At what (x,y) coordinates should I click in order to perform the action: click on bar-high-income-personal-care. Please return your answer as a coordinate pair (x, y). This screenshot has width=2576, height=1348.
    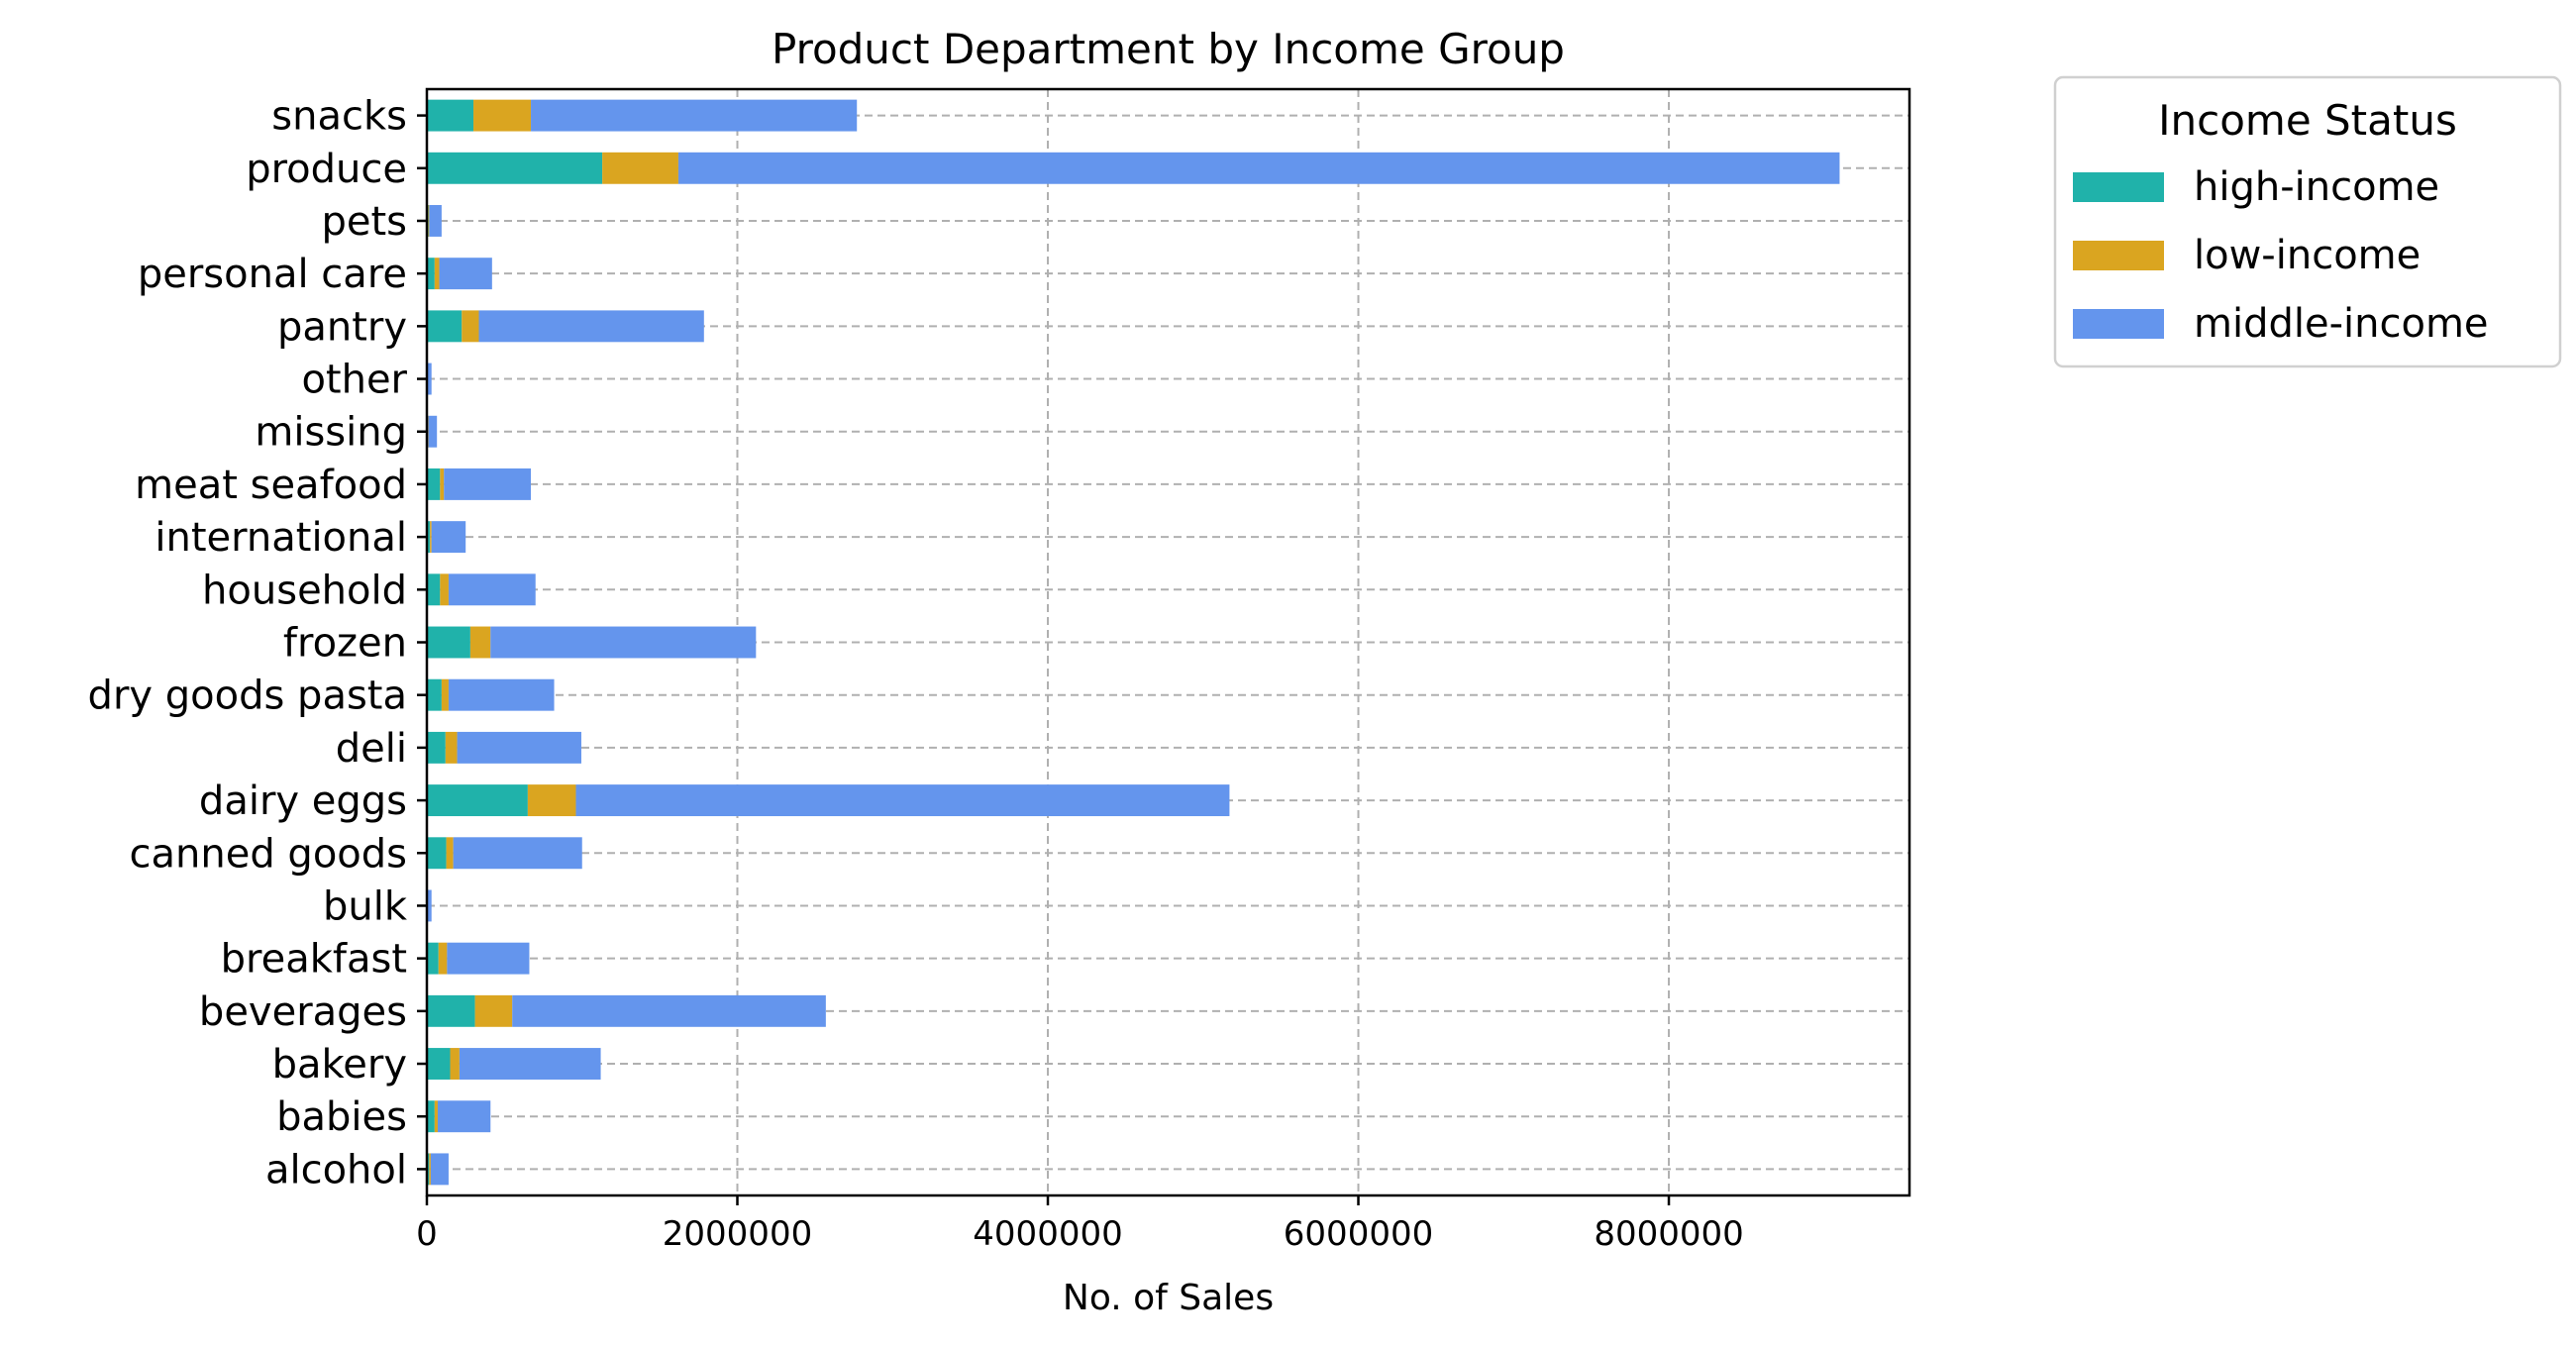
    Looking at the image, I should click on (431, 274).